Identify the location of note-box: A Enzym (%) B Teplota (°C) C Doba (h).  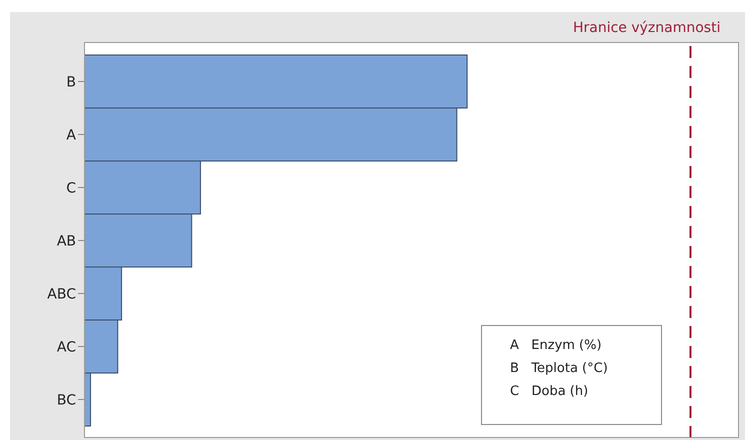
(571, 375).